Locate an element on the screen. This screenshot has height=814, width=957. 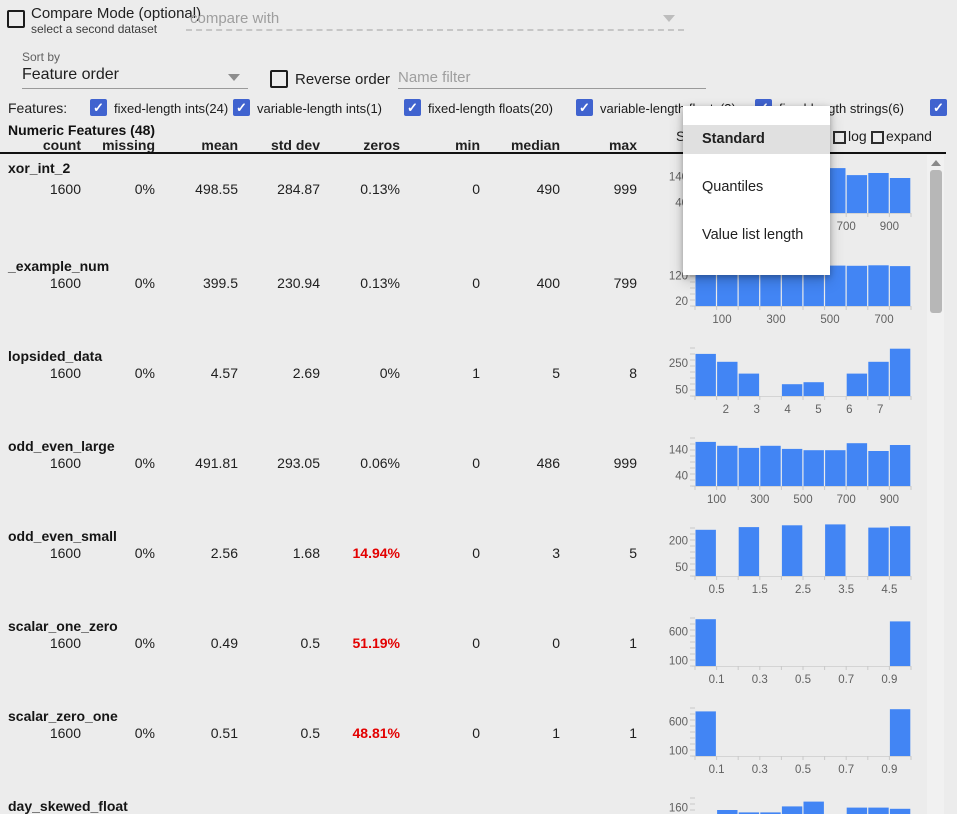
stat-mean: 0.51 is located at coordinates (224, 733).